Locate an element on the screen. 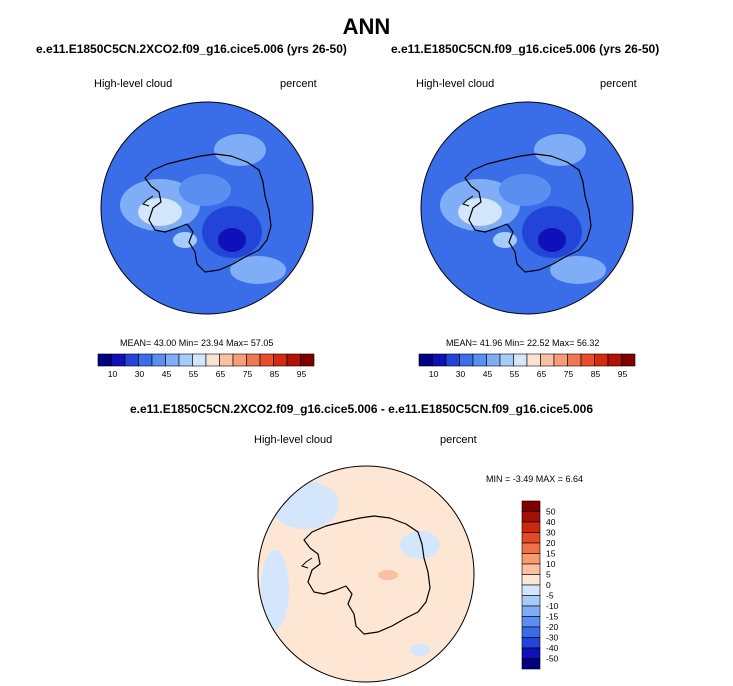  diff-colorbar-tick-label: 30 is located at coordinates (551, 533).